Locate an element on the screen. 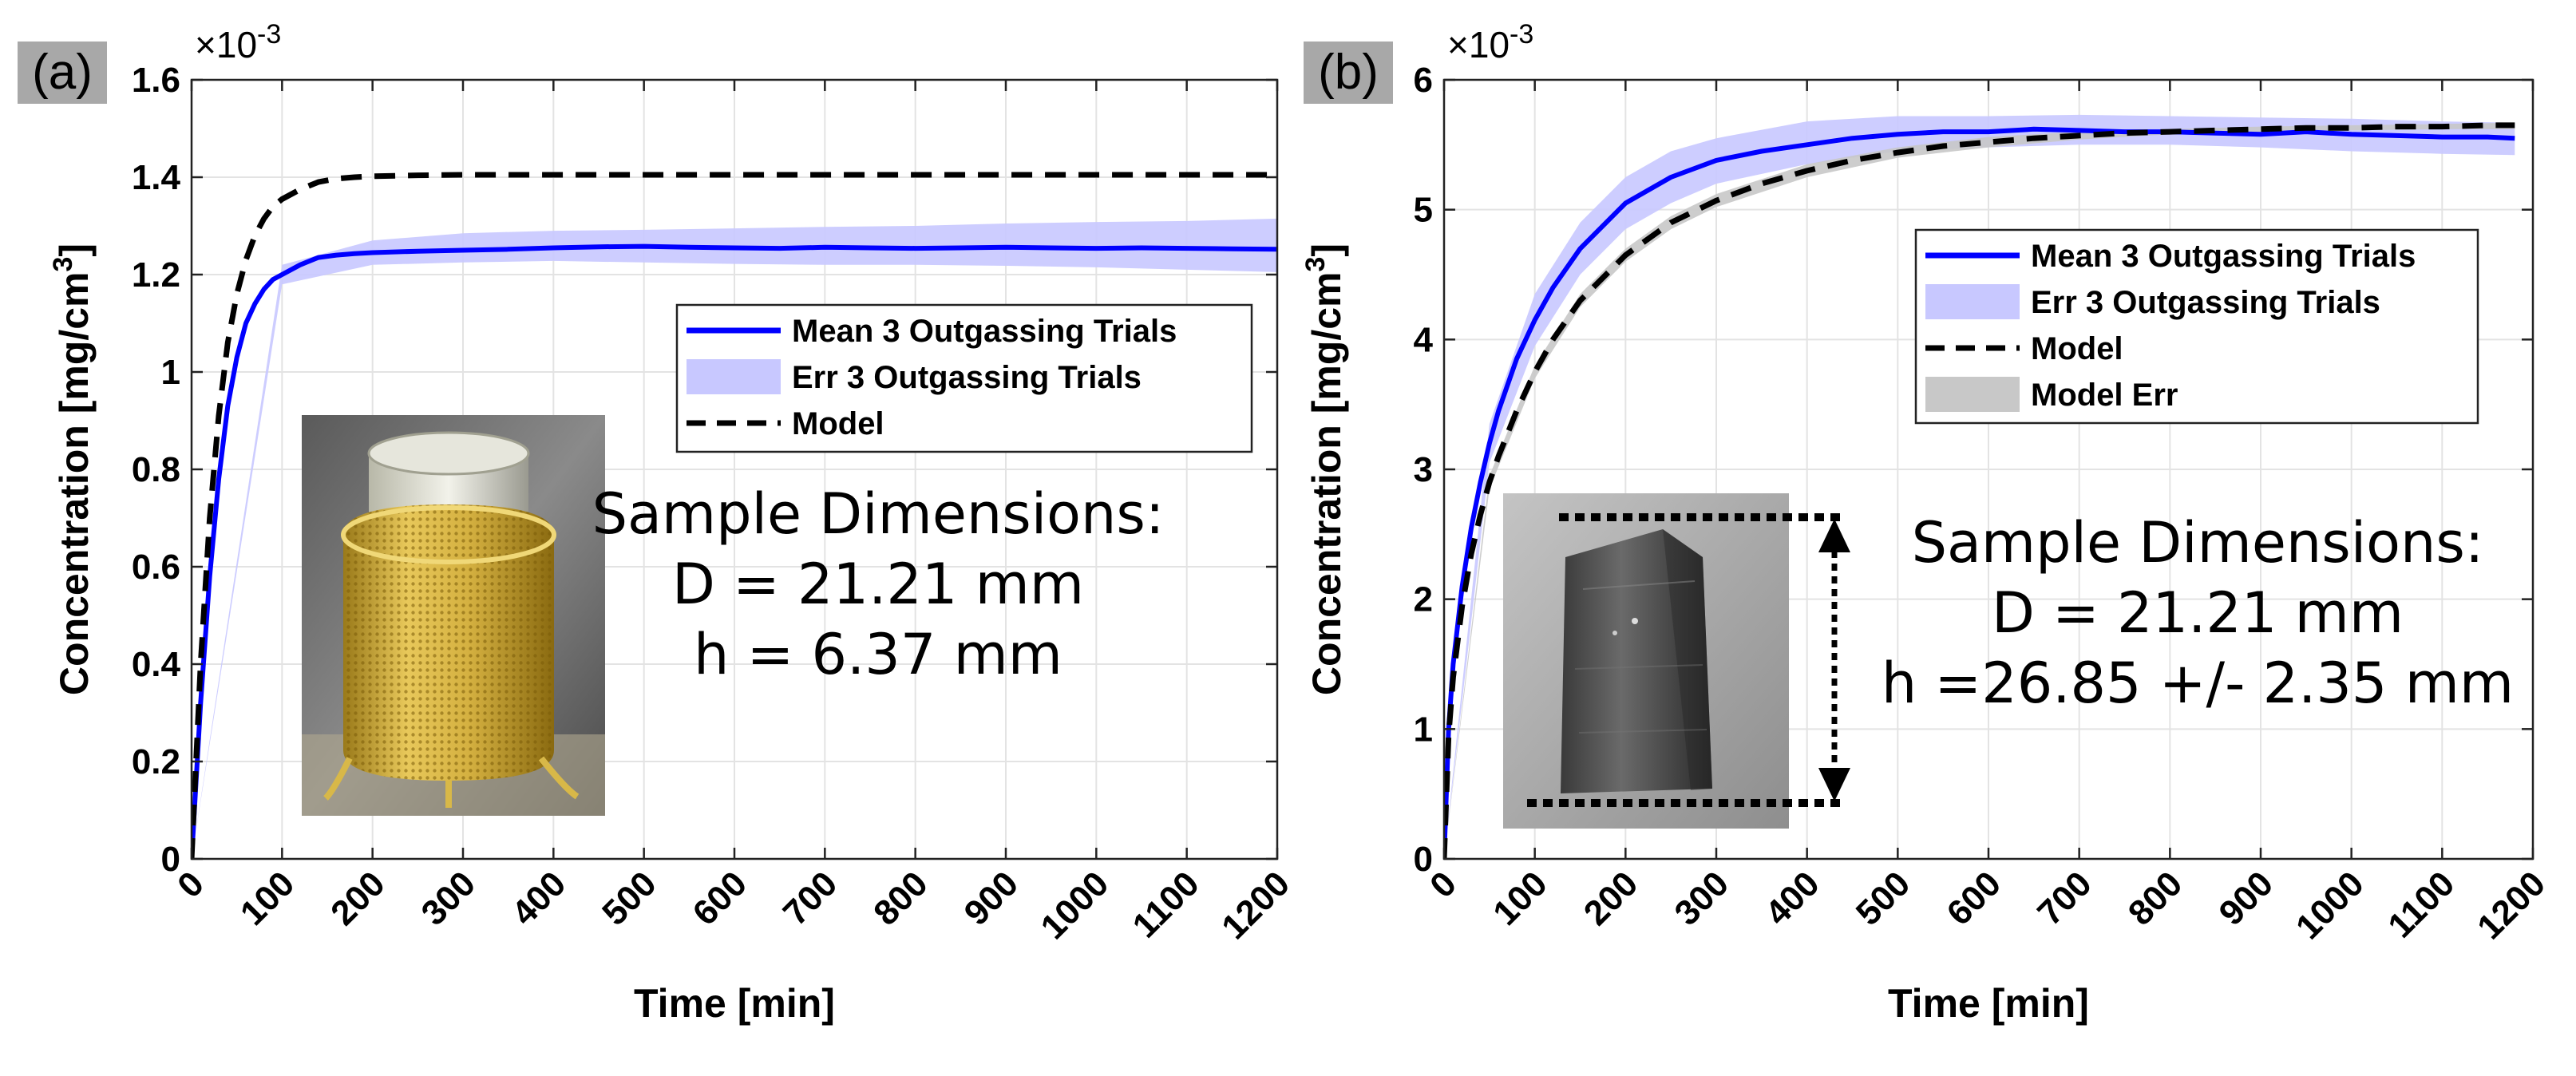 The image size is (2576, 1076). y-tick-label: 3 is located at coordinates (1424, 469).